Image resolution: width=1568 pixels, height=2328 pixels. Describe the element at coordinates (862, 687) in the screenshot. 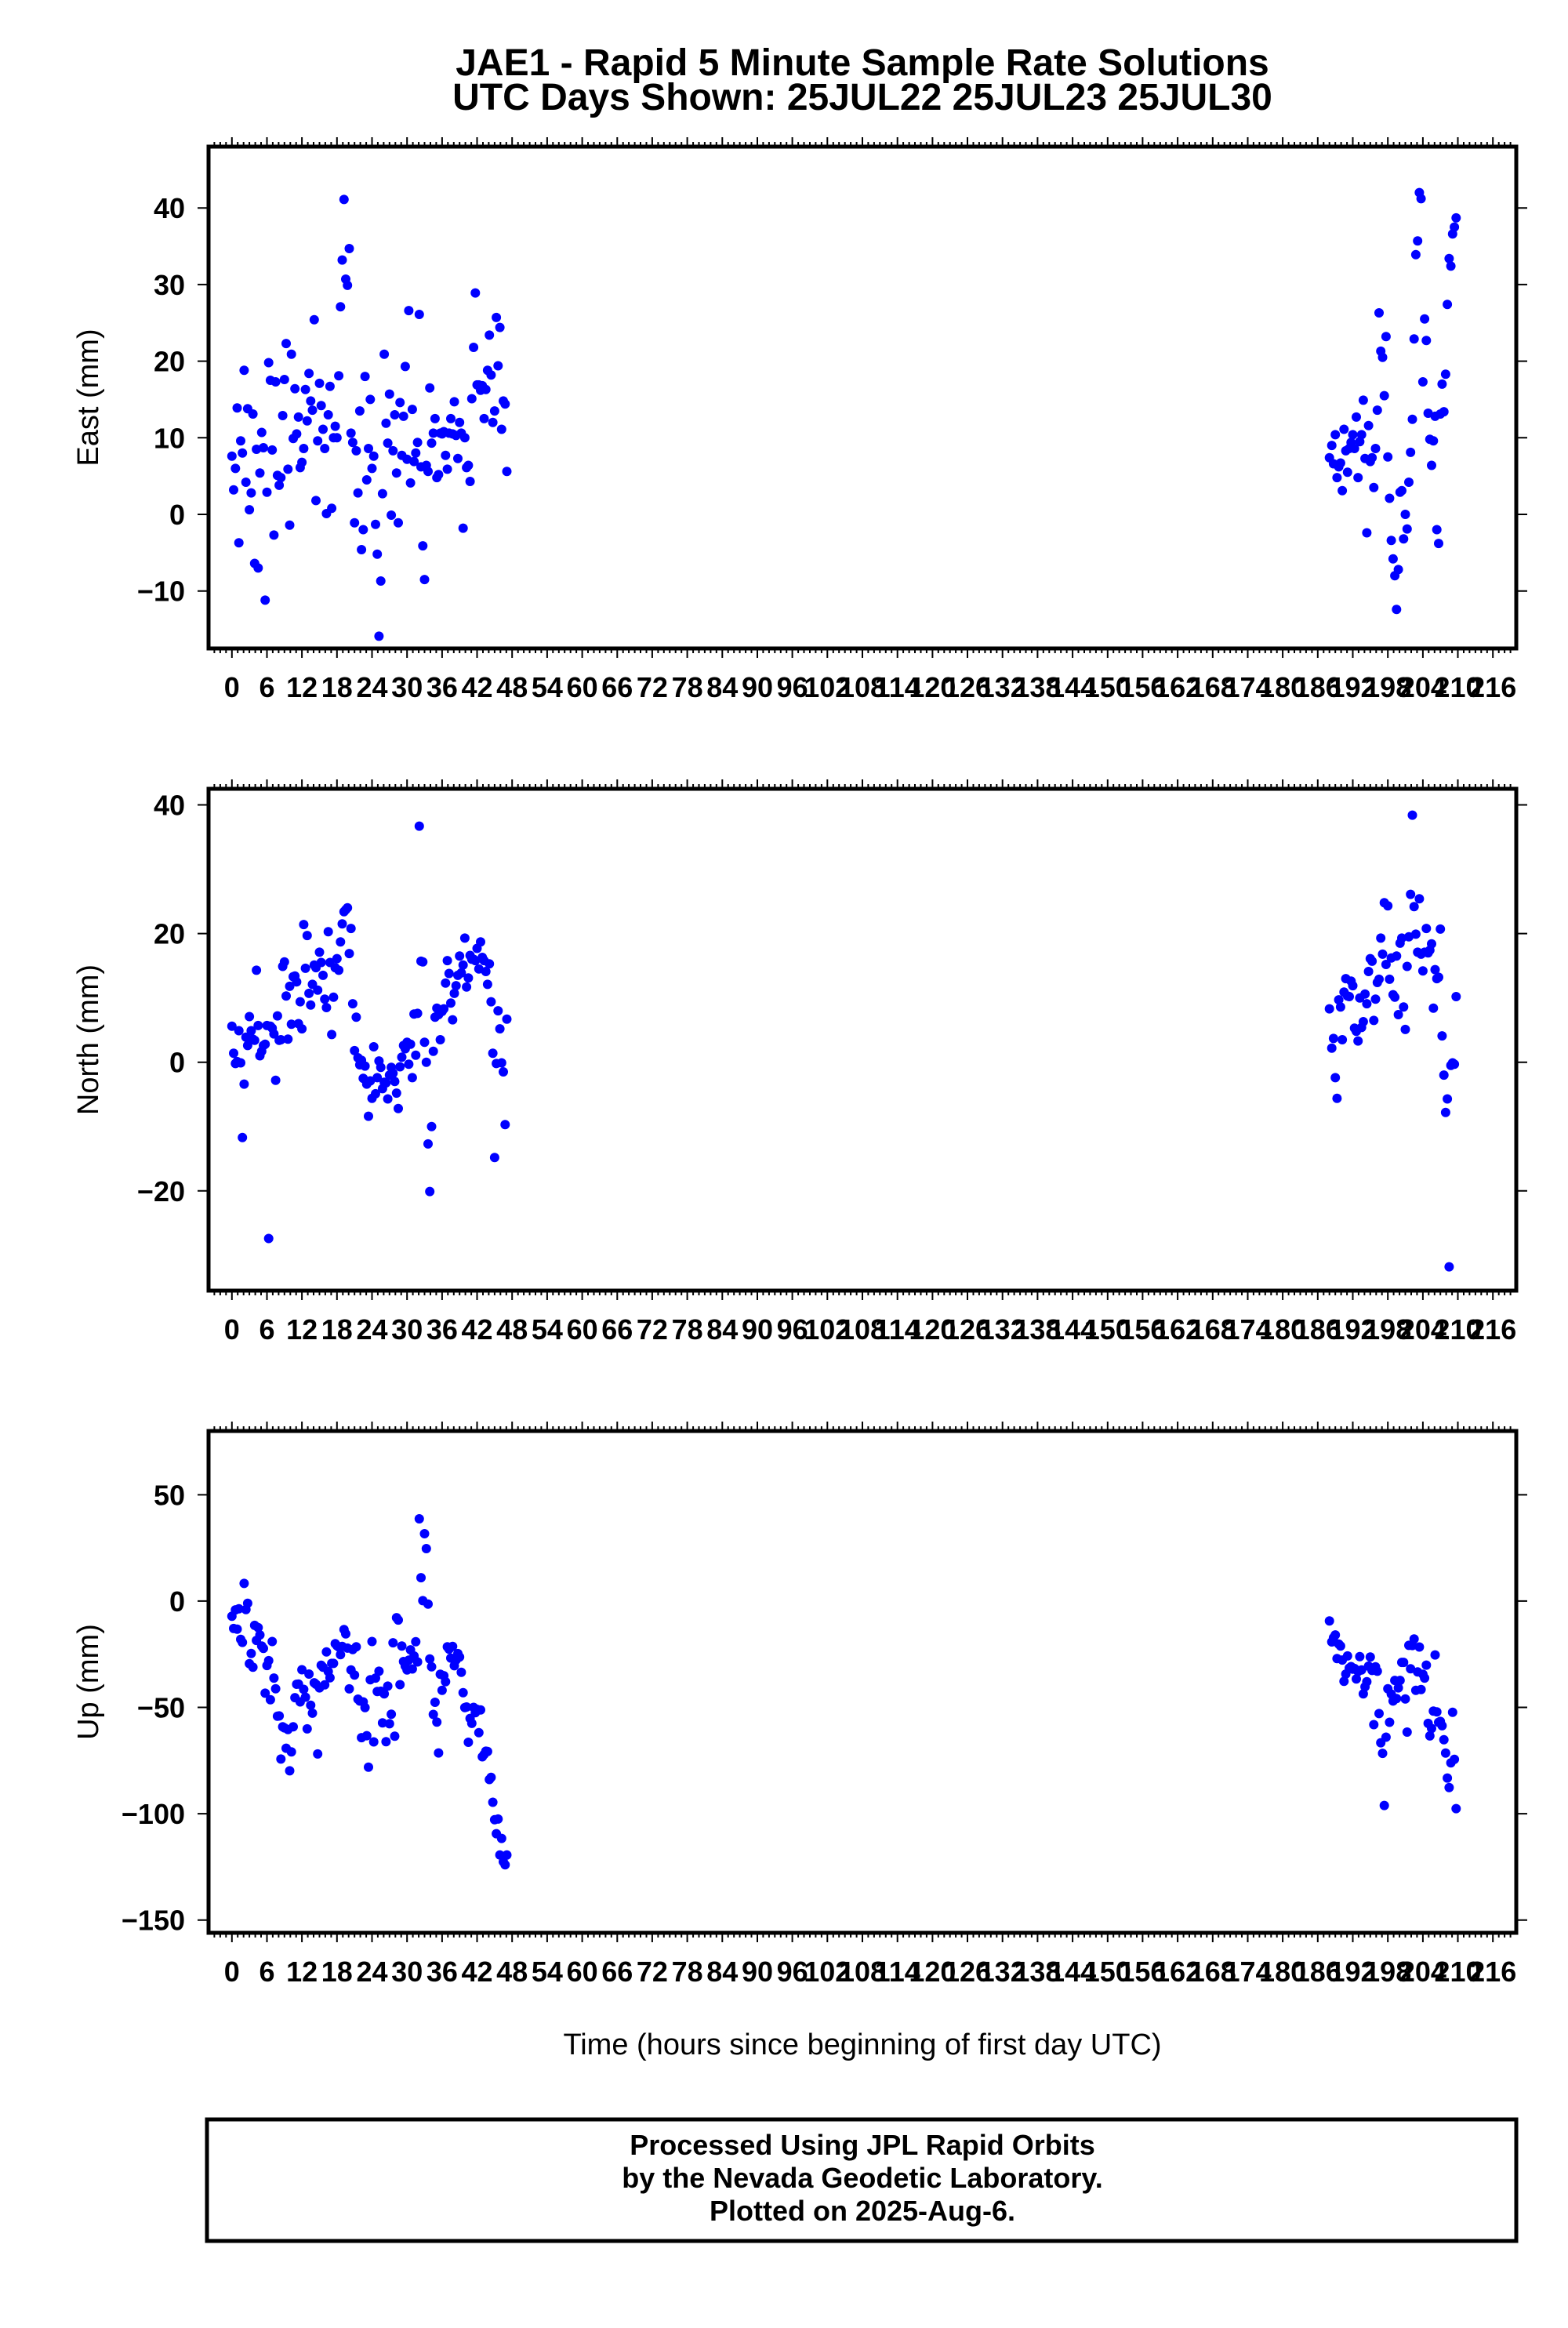

I see `x-tick-label: 108` at that location.